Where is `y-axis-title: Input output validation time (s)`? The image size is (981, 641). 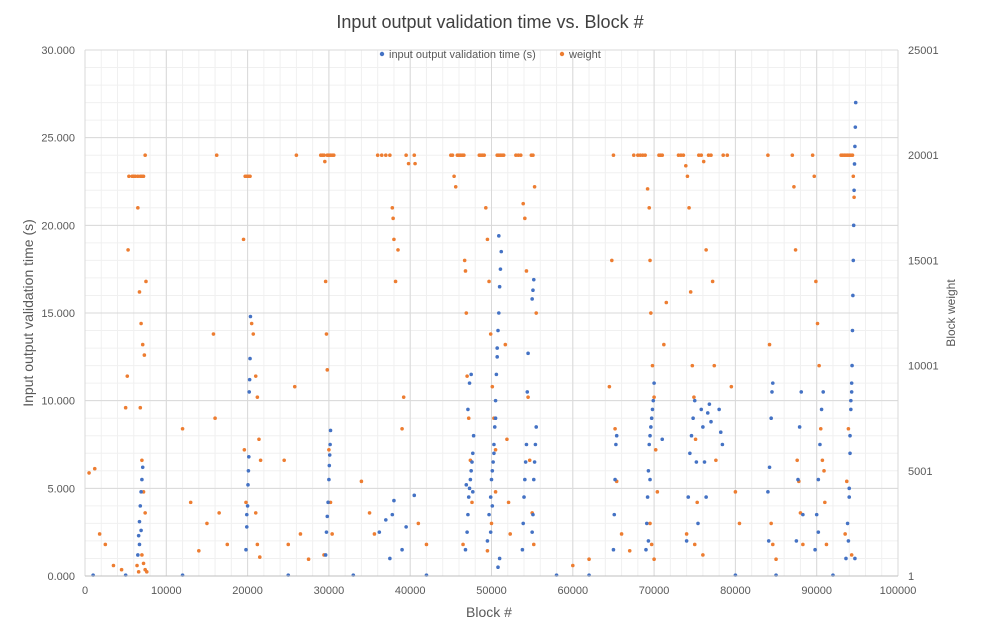
y-axis-title: Input output validation time (s) is located at coordinates (28, 313).